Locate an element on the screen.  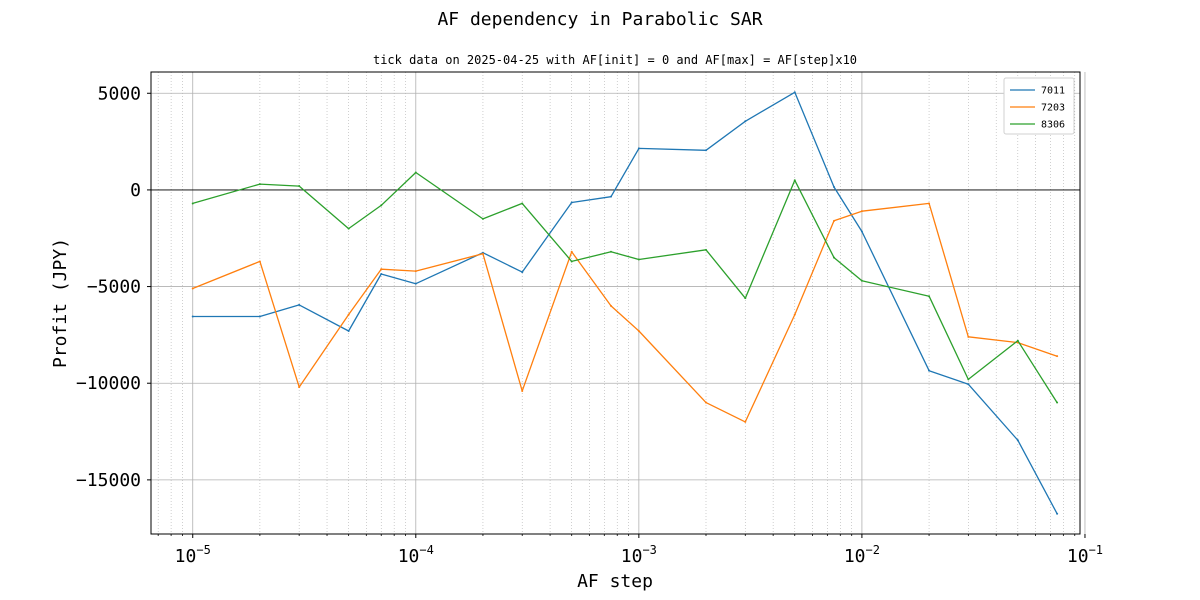
x-tick-label: 10⁻⁴ is located at coordinates (416, 555).